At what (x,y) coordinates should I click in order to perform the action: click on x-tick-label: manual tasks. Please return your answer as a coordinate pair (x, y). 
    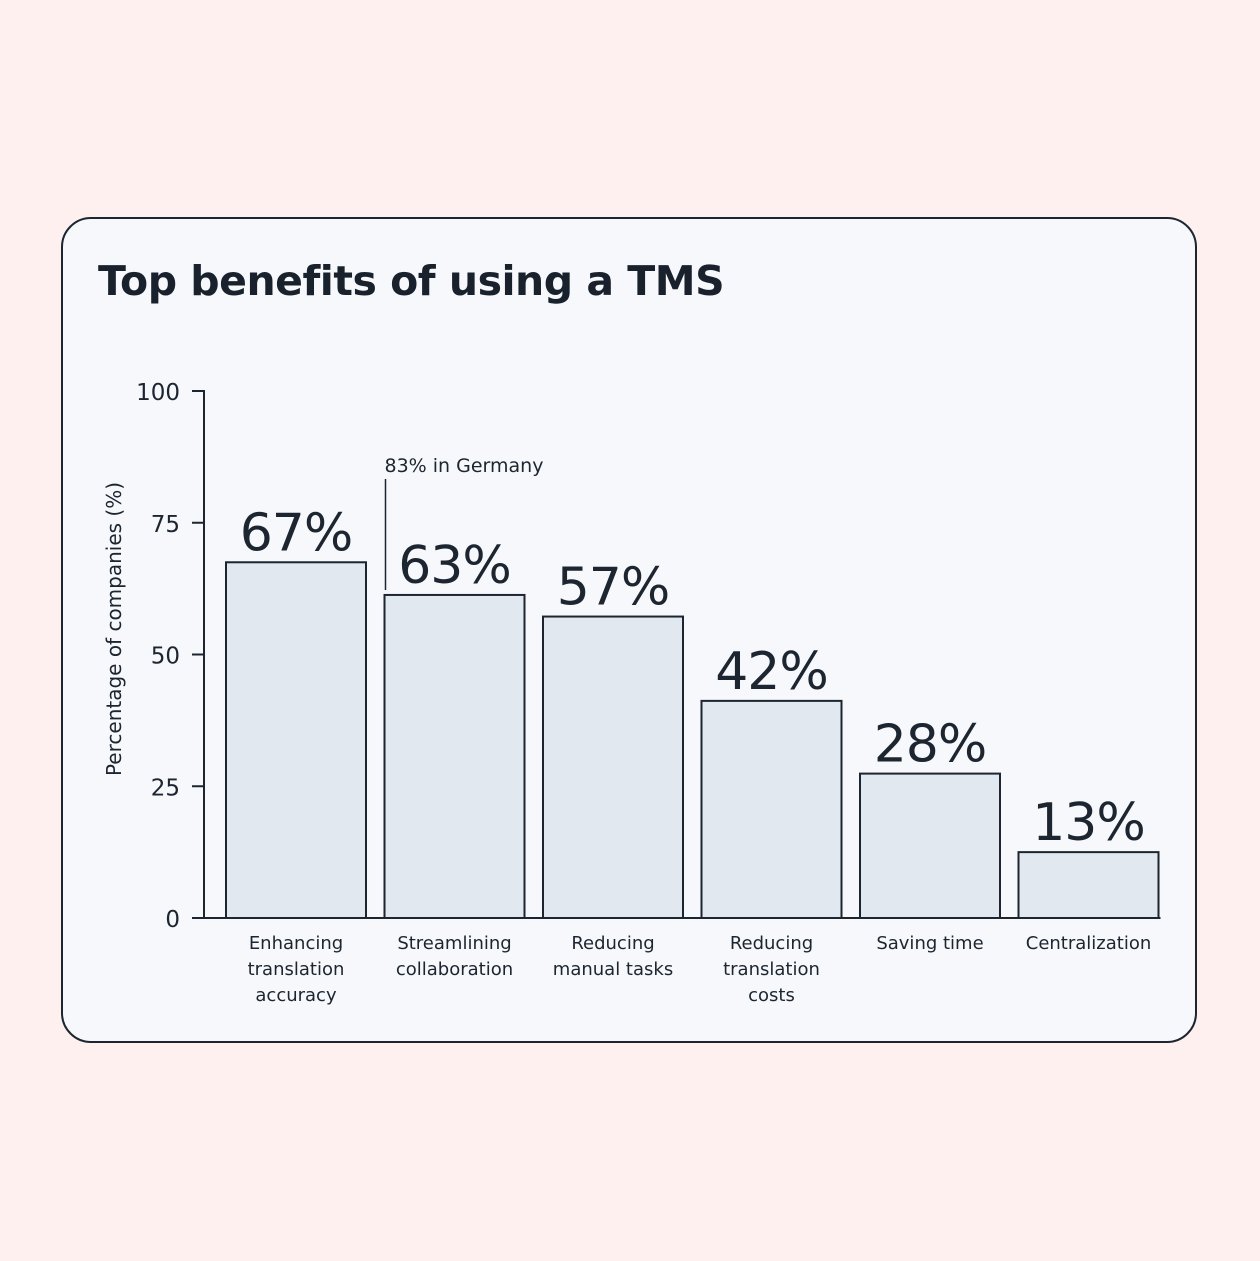
    Looking at the image, I should click on (613, 969).